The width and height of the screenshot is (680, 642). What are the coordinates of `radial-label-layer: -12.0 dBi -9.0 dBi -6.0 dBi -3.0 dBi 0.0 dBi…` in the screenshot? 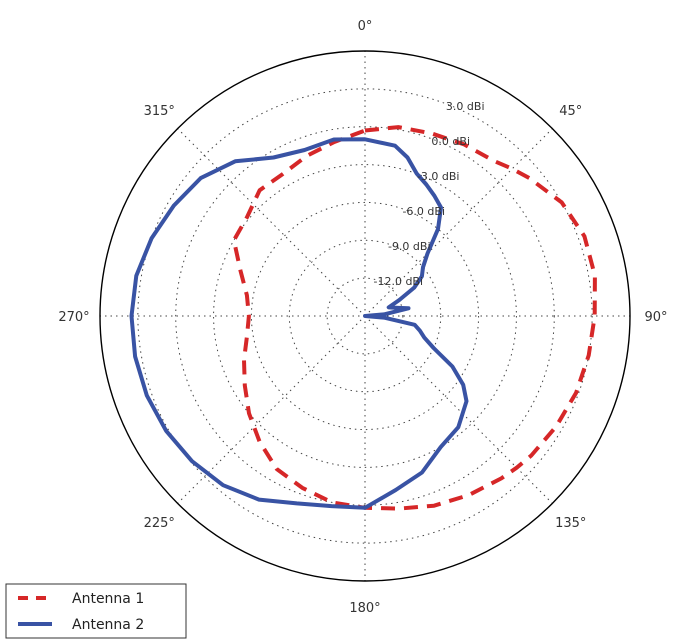 It's located at (428, 194).